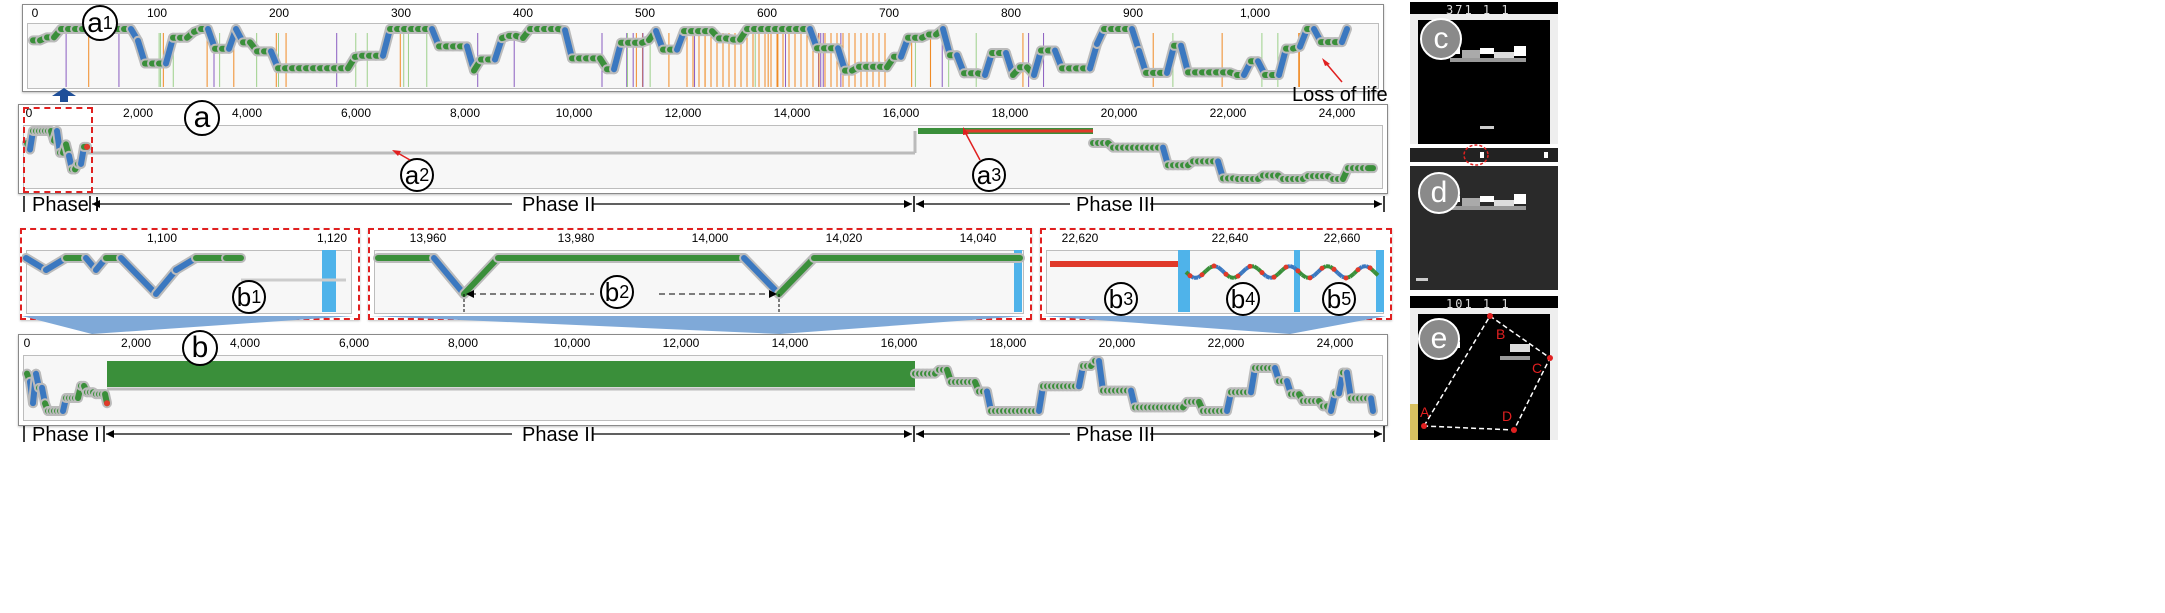 Image resolution: width=2165 pixels, height=613 pixels. I want to click on b-tick: 0, so click(27, 343).